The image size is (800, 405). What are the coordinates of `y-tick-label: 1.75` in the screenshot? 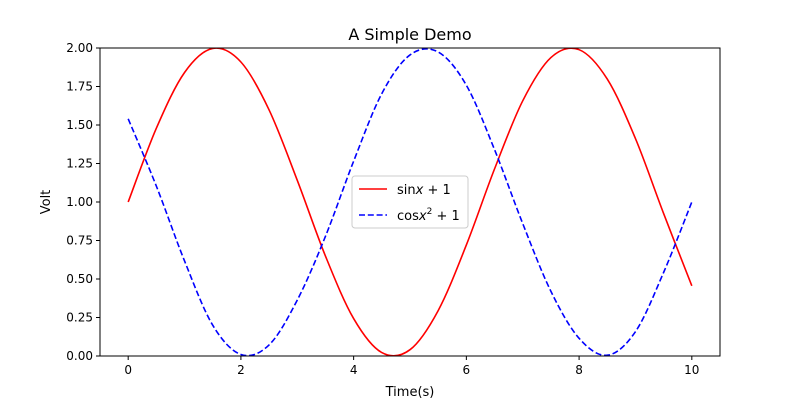 It's located at (79, 87).